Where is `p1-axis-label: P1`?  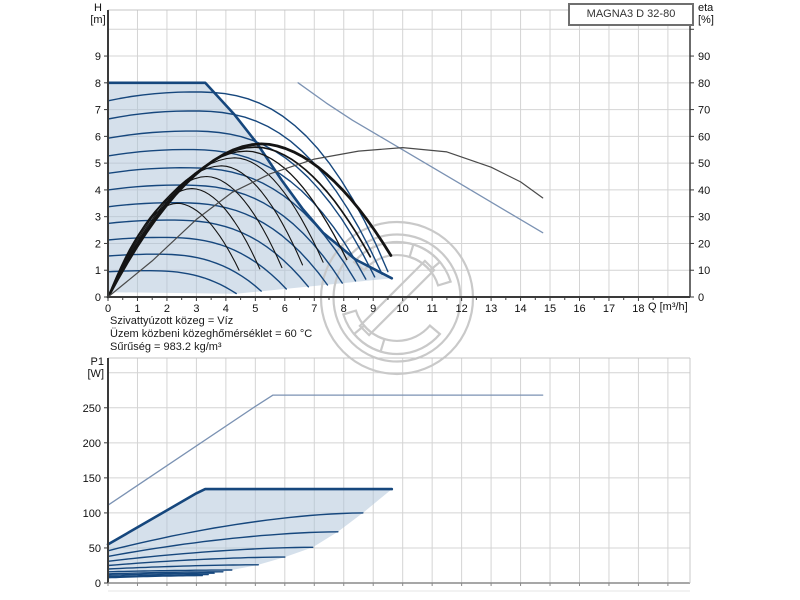
p1-axis-label: P1 is located at coordinates (97, 362).